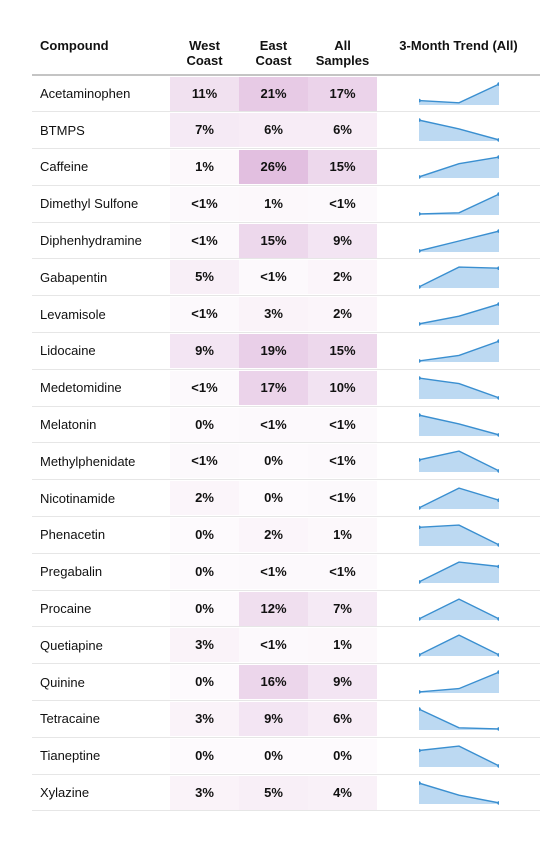 The image size is (560, 858). I want to click on east-coast-value: 1%, so click(273, 203).